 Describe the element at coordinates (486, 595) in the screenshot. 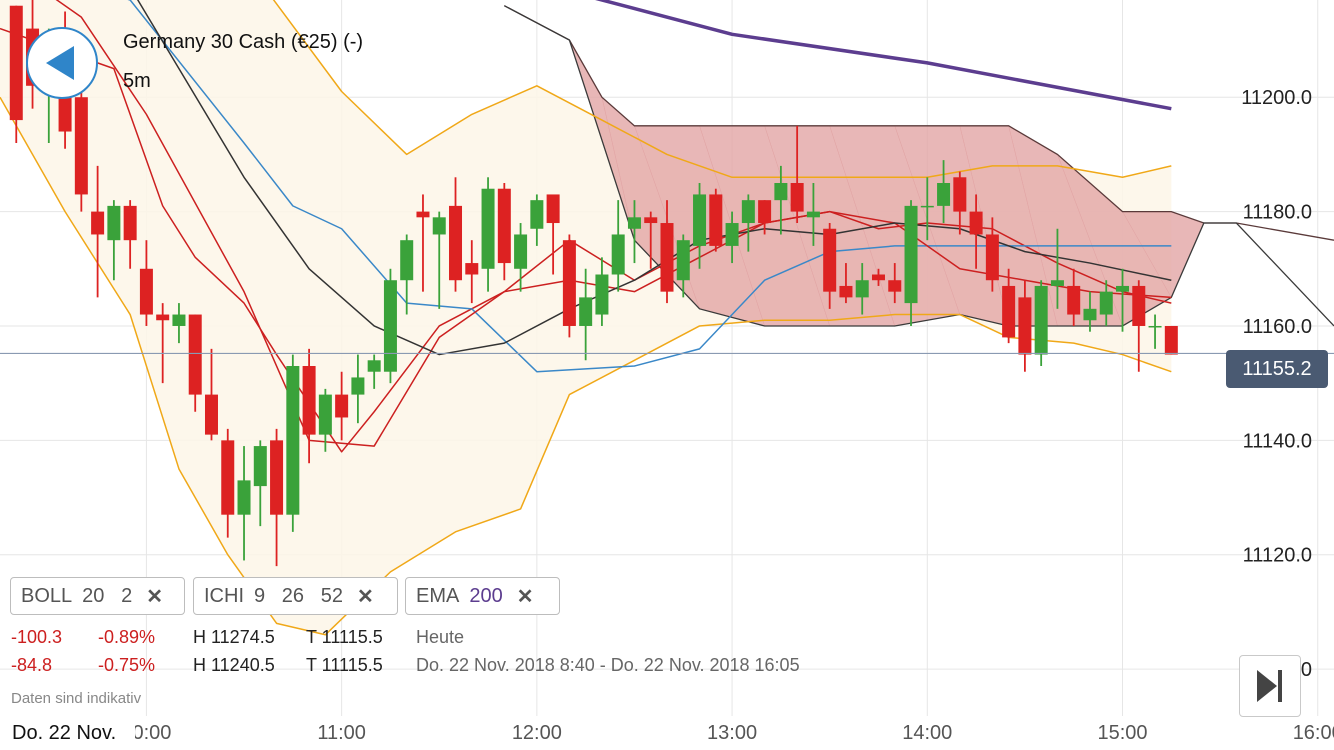

I see `indicator-params: 200` at that location.